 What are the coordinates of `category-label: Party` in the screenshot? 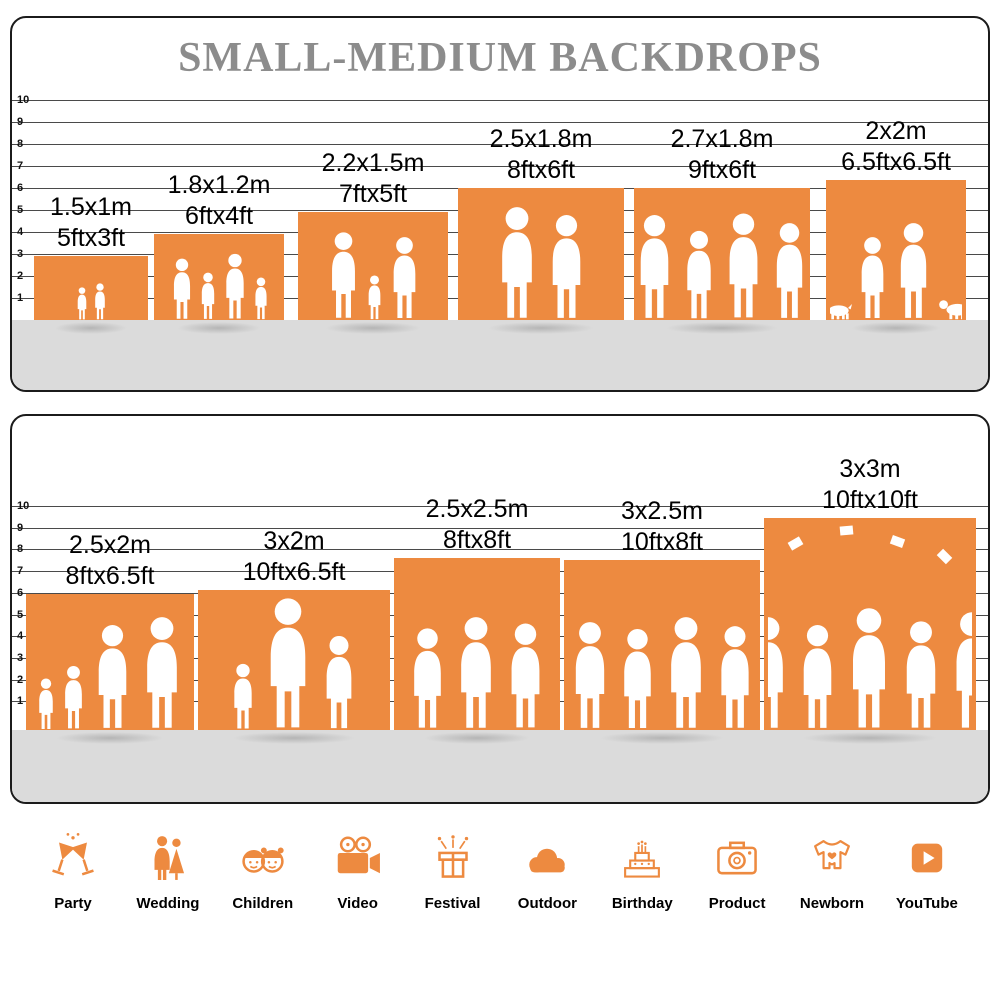 It's located at (73, 903).